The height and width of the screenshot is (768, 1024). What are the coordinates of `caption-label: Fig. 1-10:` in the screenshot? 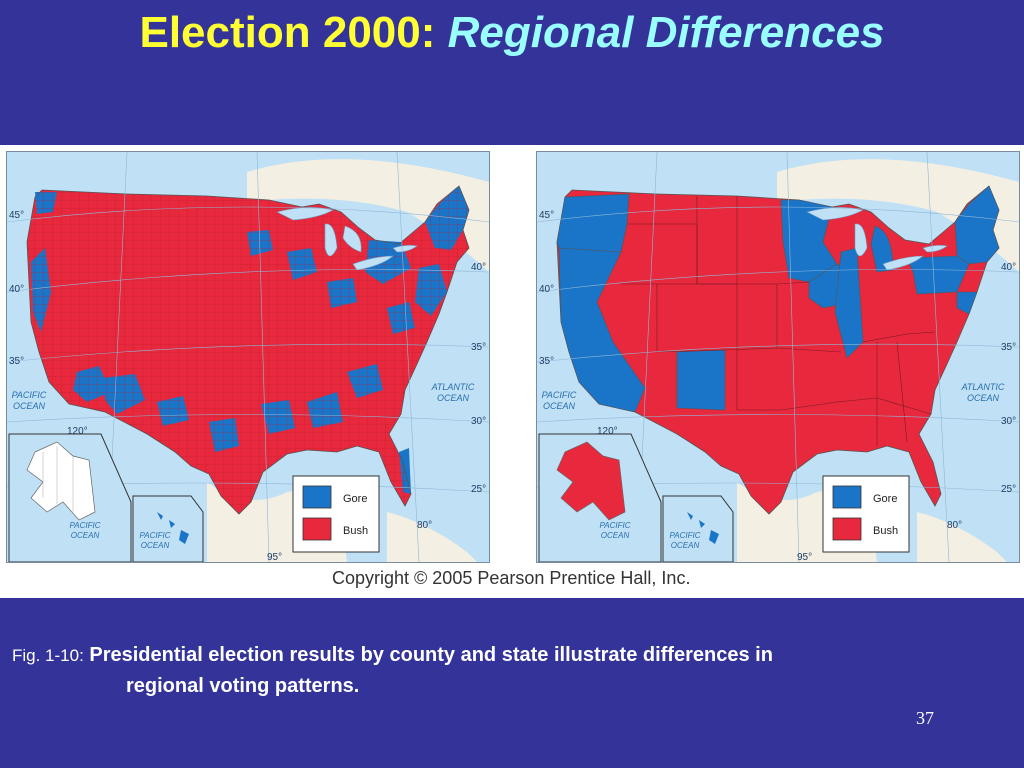 It's located at (48, 655).